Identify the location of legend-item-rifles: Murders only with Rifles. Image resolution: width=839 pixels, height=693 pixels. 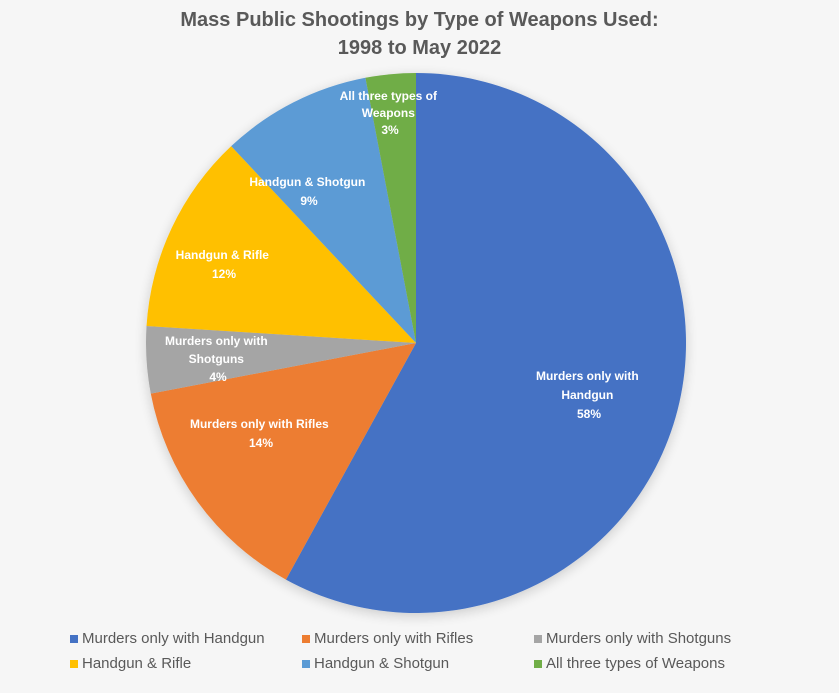
(418, 638).